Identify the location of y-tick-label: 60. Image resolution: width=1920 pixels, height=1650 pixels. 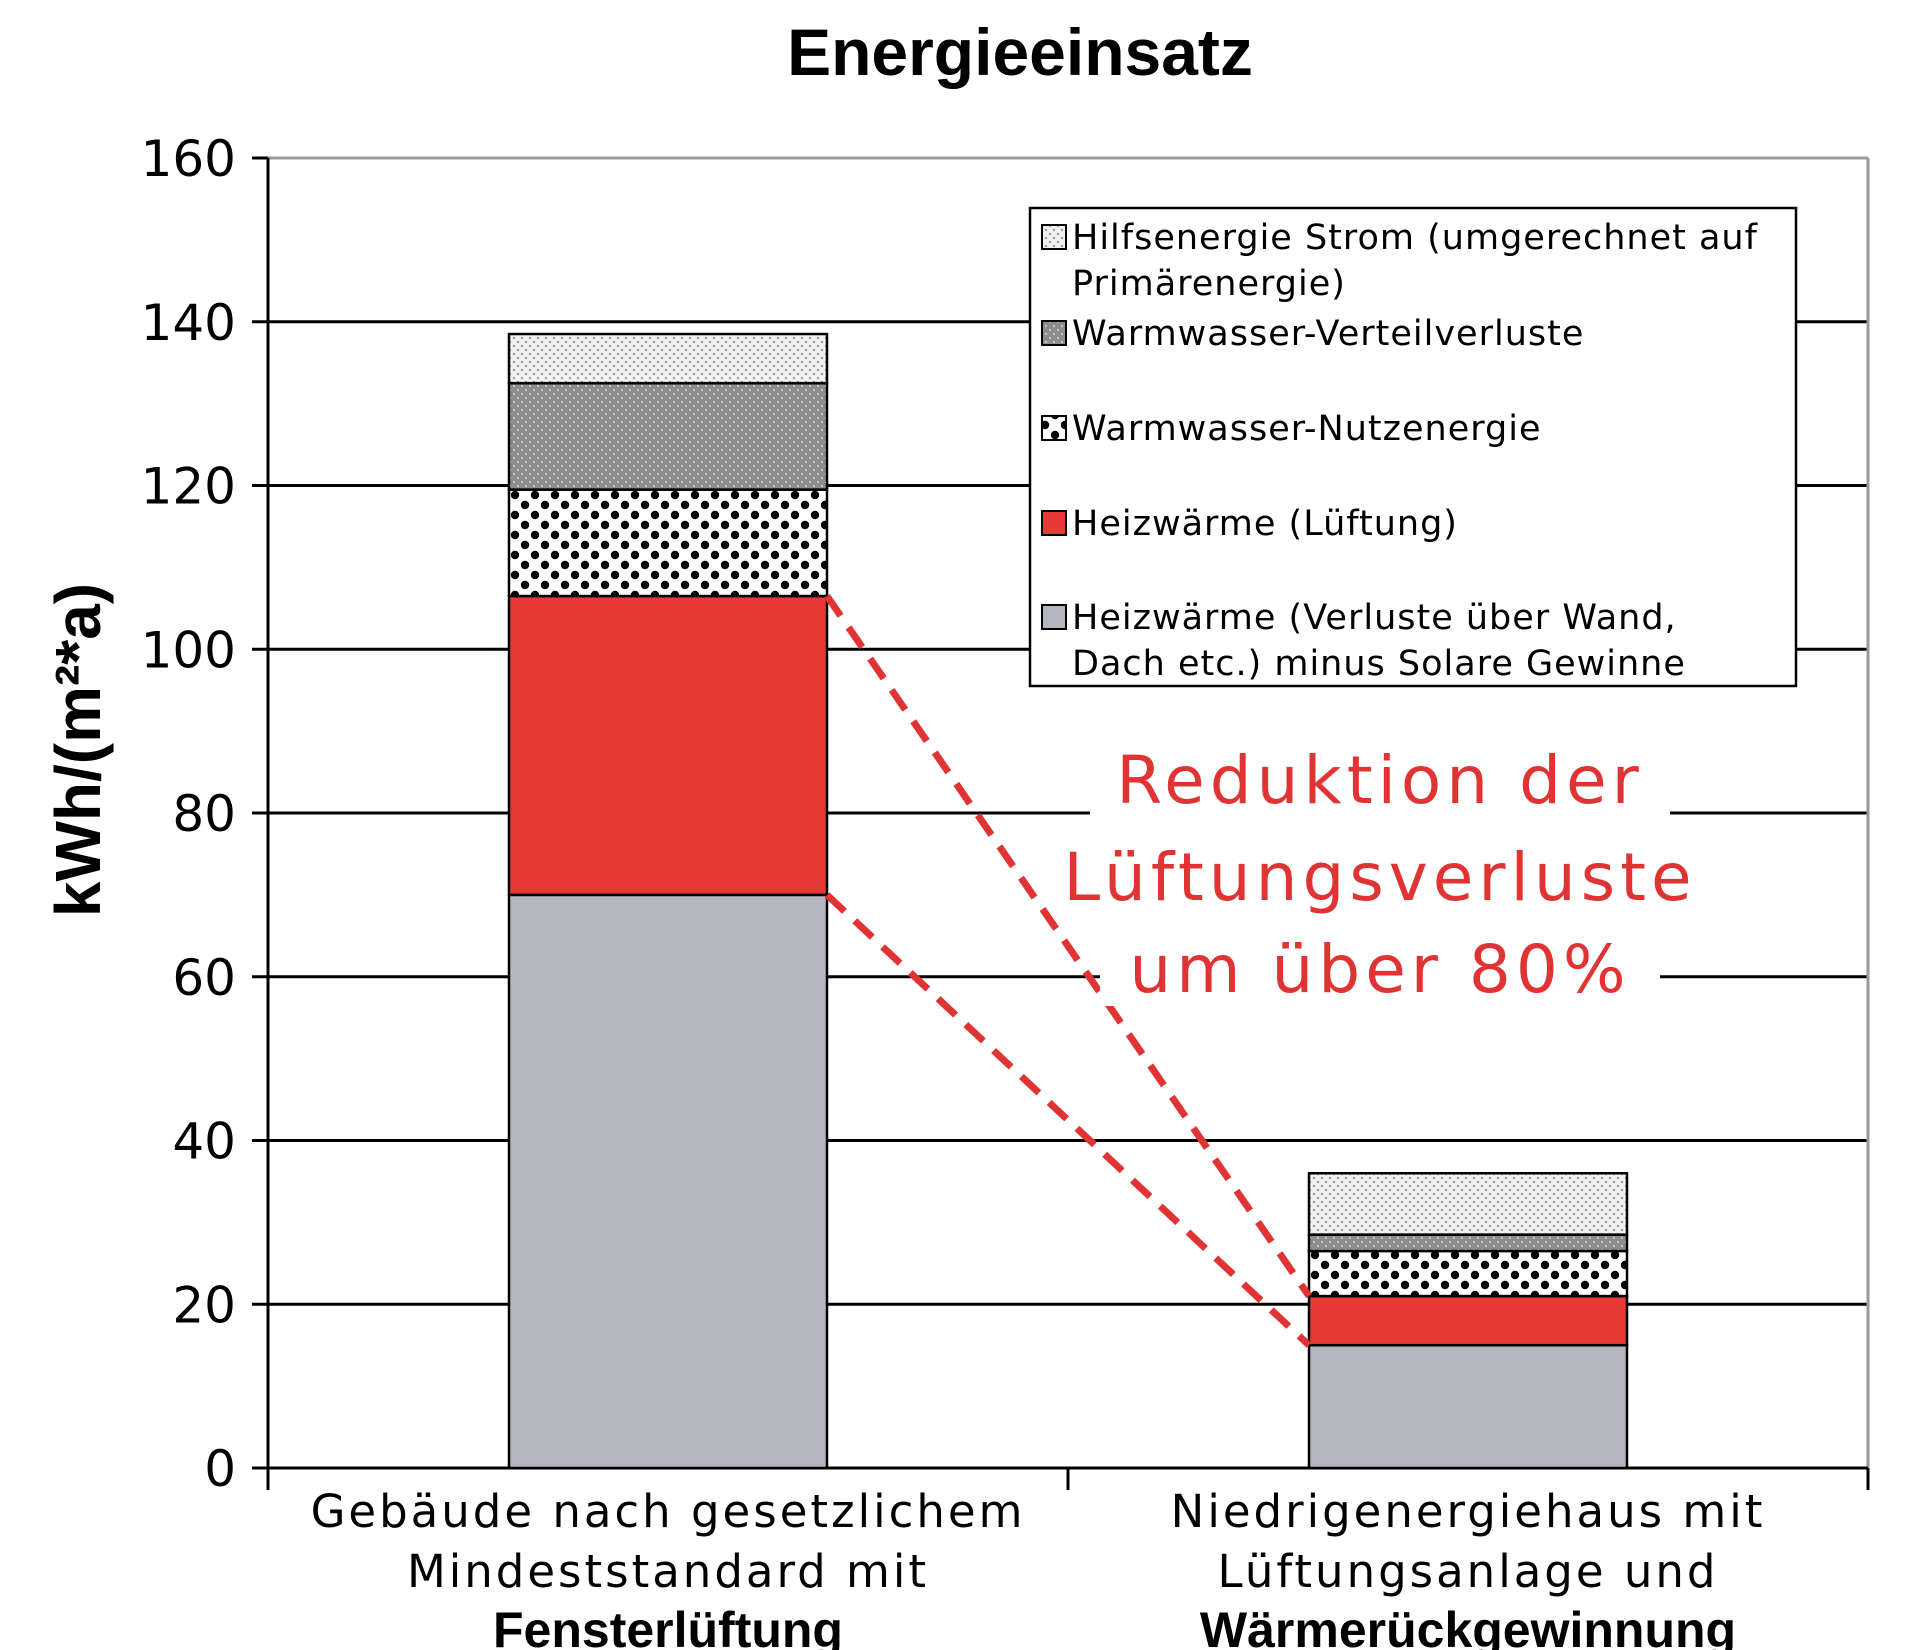
(204, 978).